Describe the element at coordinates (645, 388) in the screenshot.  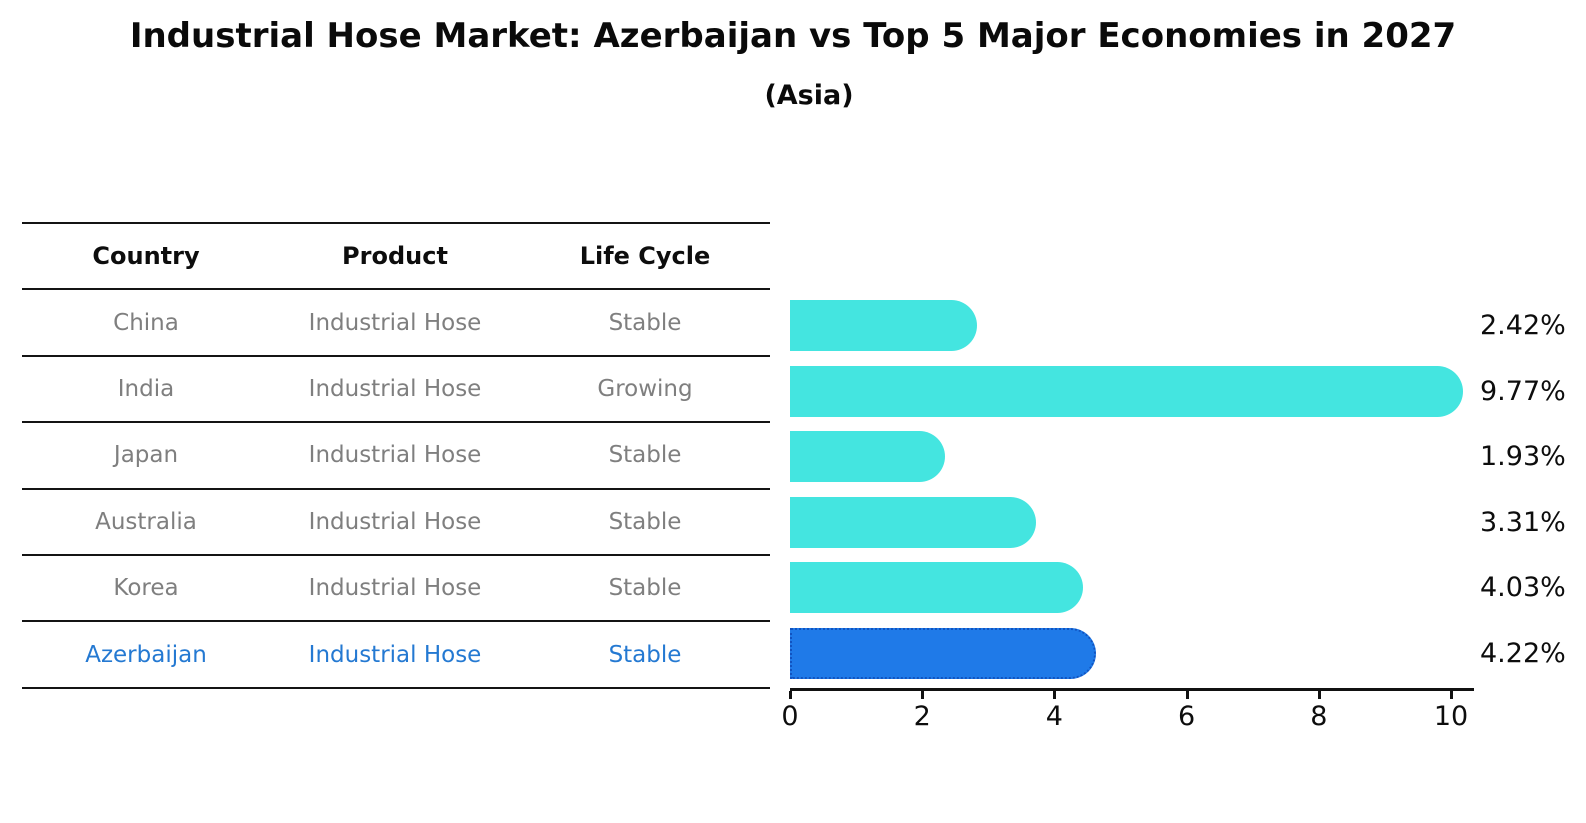
I see `life-cycle-cell: Growing` at that location.